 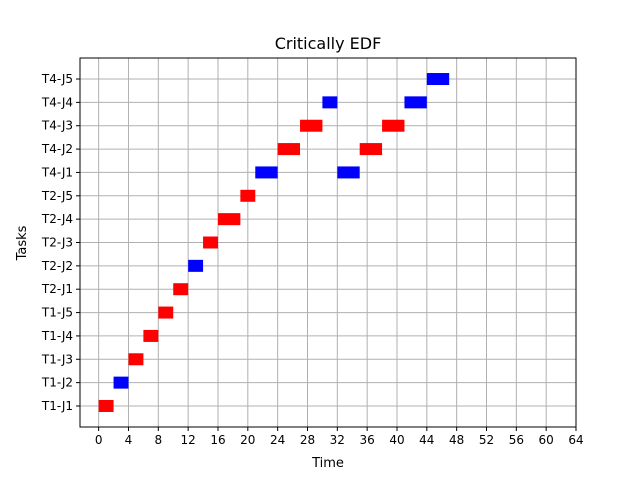 I want to click on bar-t1-j2, so click(x=121, y=382).